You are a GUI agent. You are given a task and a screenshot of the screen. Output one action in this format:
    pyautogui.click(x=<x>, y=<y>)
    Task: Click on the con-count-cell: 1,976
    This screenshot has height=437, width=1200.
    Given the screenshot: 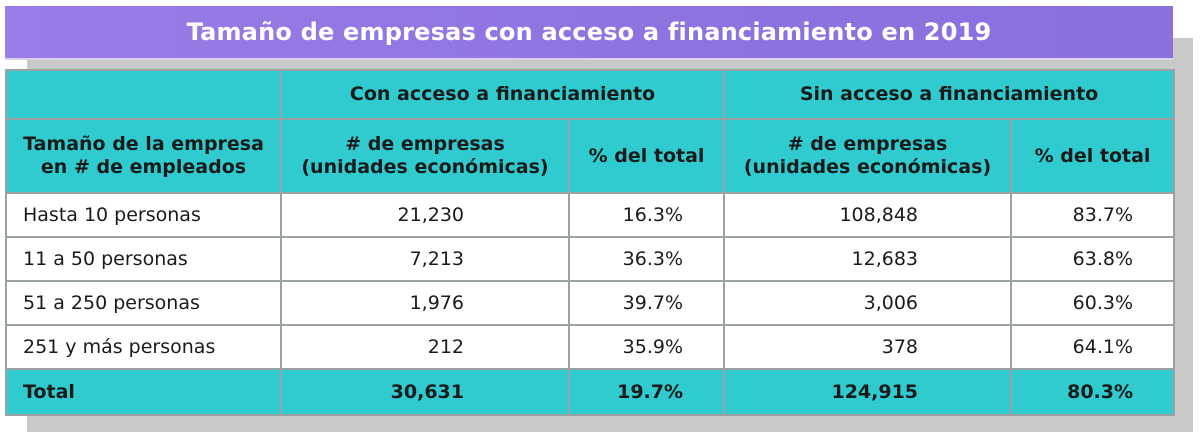 What is the action you would take?
    pyautogui.click(x=425, y=303)
    